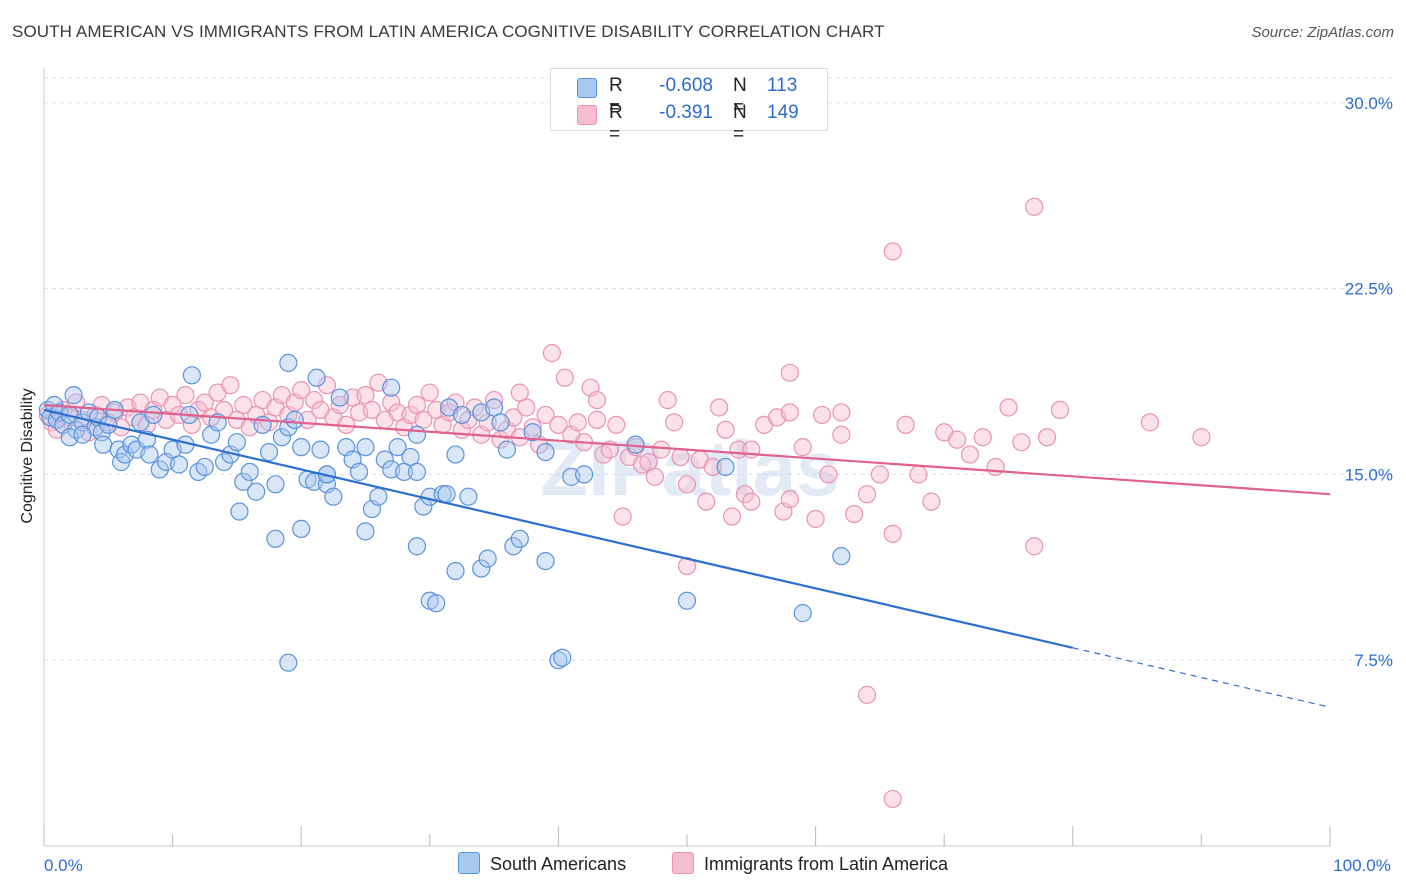 This screenshot has height=892, width=1406. Describe the element at coordinates (616, 123) in the screenshot. I see `legend-r-label: R =` at that location.